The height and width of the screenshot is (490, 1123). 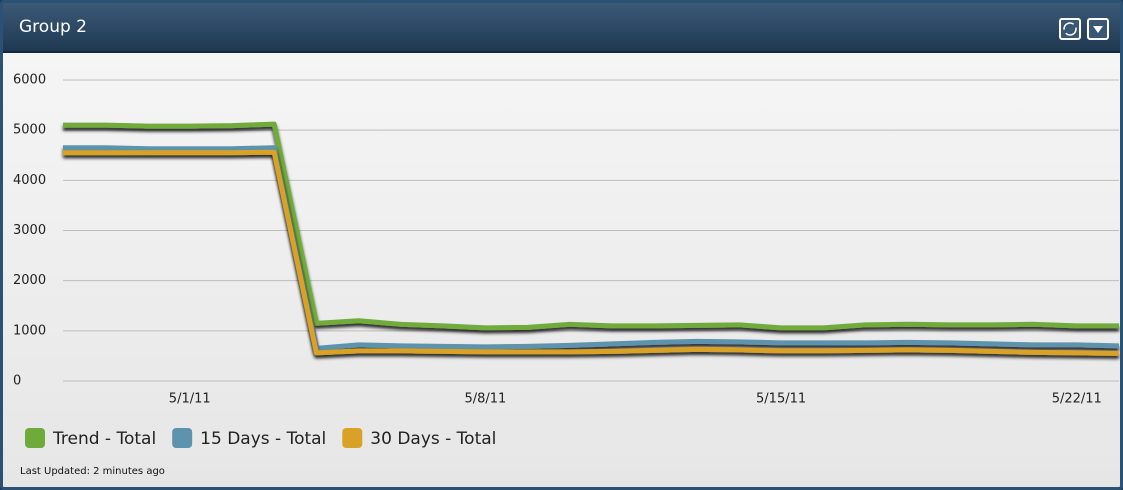 What do you see at coordinates (29, 280) in the screenshot?
I see `y-tick-label: 2000` at bounding box center [29, 280].